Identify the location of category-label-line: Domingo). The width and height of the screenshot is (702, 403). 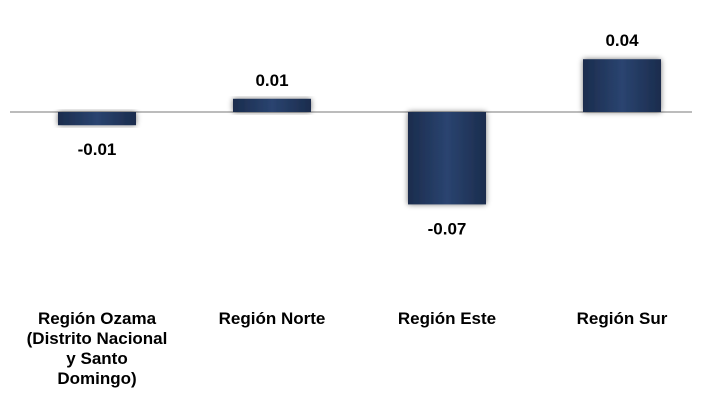
(96, 378).